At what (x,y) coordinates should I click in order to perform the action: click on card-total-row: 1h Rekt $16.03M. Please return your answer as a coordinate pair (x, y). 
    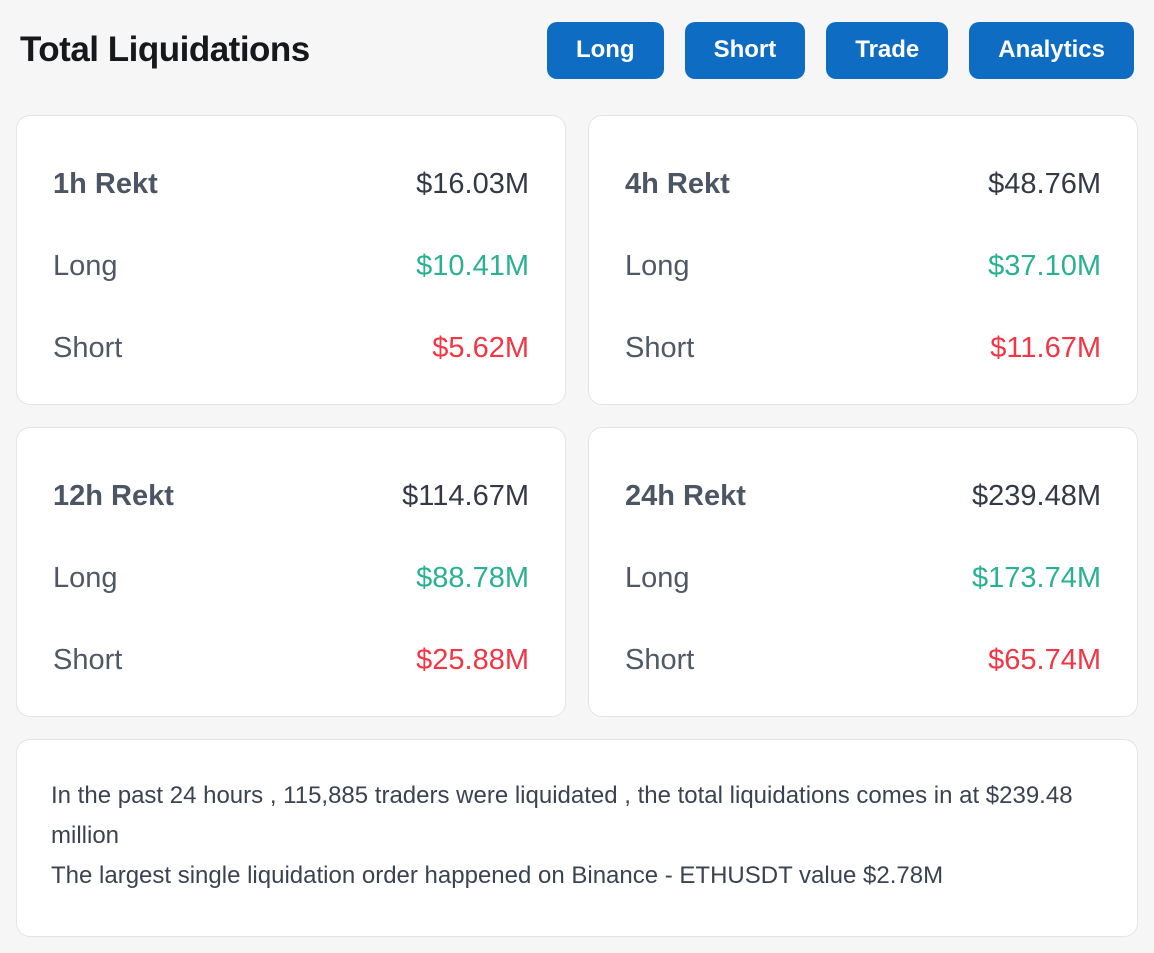
    Looking at the image, I should click on (291, 184).